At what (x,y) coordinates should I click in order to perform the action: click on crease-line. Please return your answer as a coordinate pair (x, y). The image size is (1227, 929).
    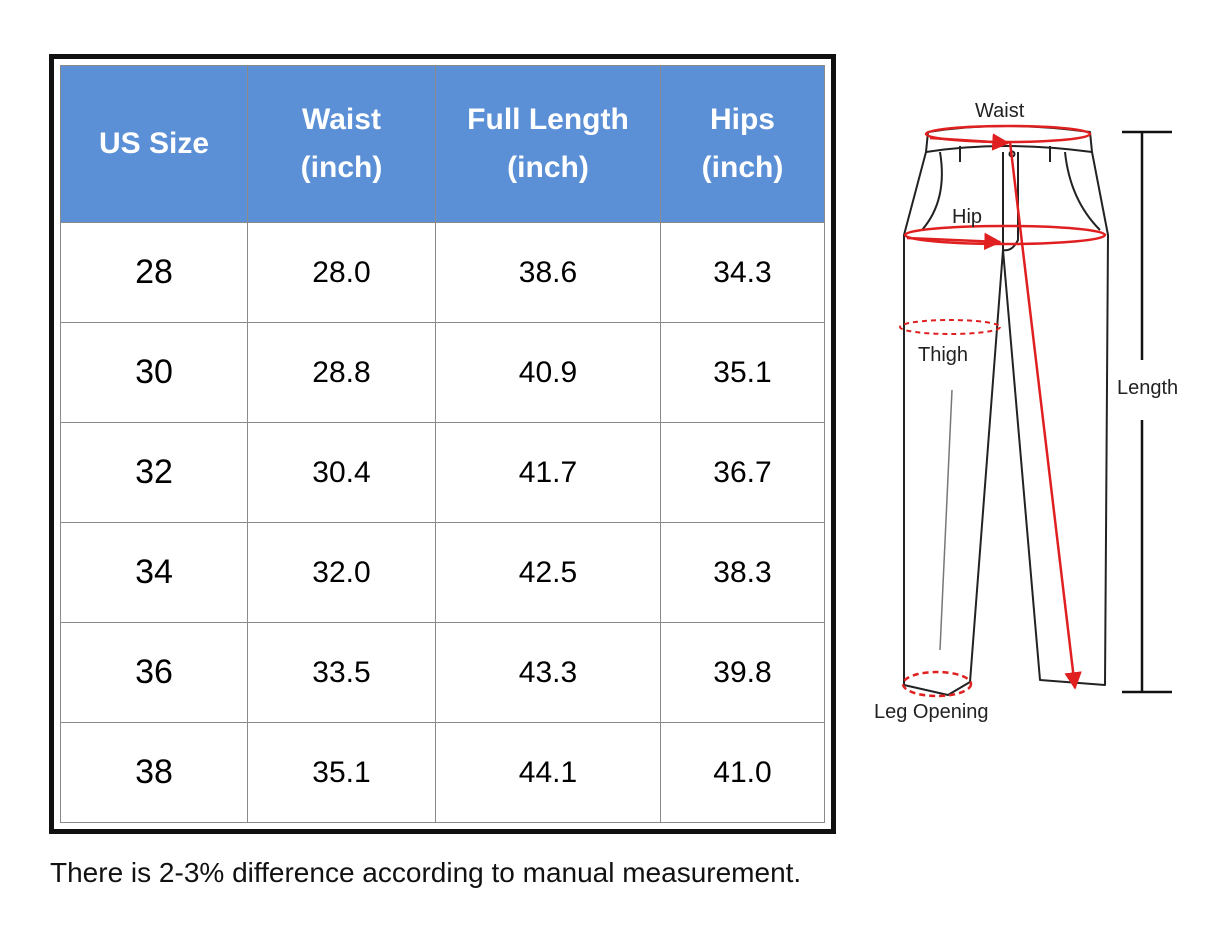
    Looking at the image, I should click on (946, 520).